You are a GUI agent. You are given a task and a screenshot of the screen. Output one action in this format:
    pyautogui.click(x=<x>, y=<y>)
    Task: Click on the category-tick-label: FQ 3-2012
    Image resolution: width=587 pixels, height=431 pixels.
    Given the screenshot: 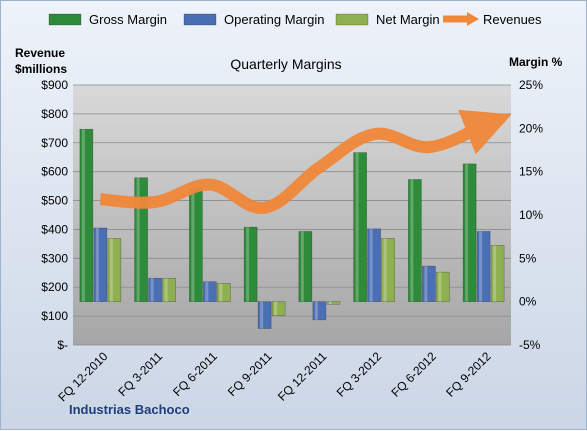 What is the action you would take?
    pyautogui.click(x=359, y=374)
    